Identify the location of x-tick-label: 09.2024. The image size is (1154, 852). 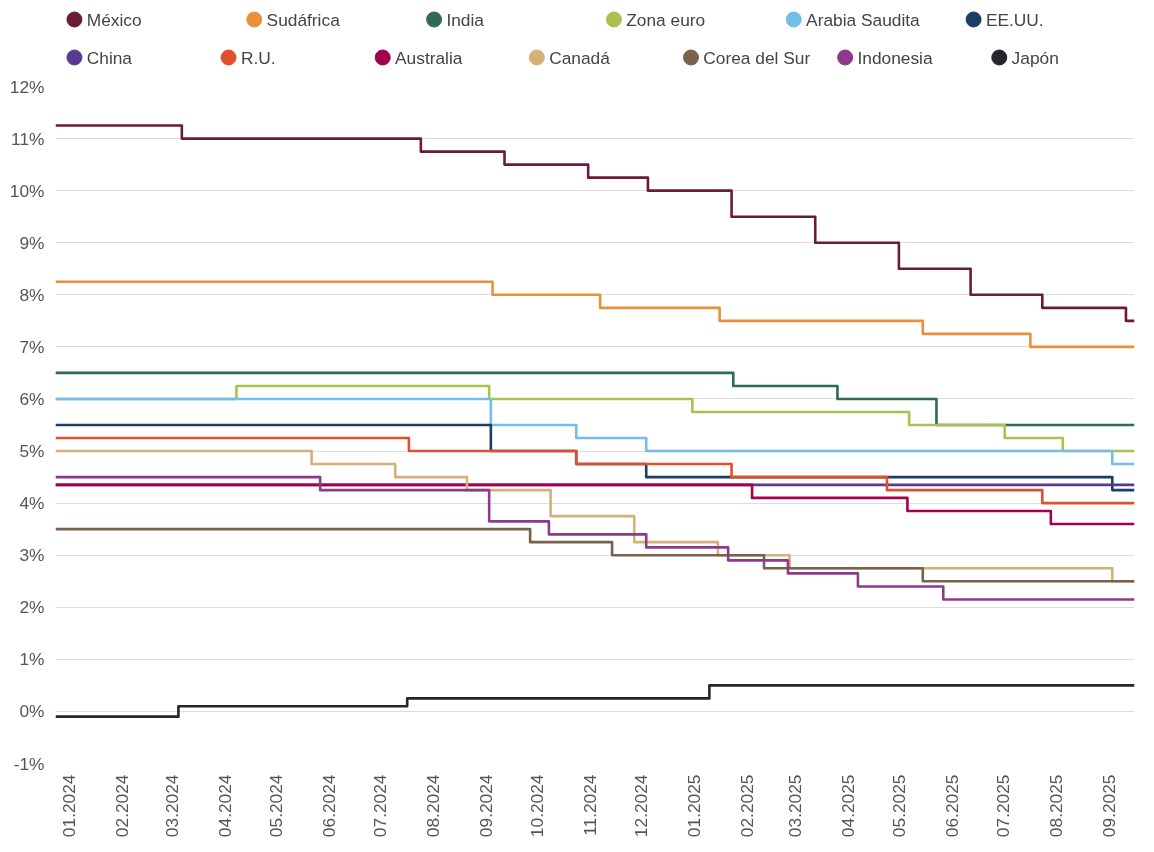
(485, 806).